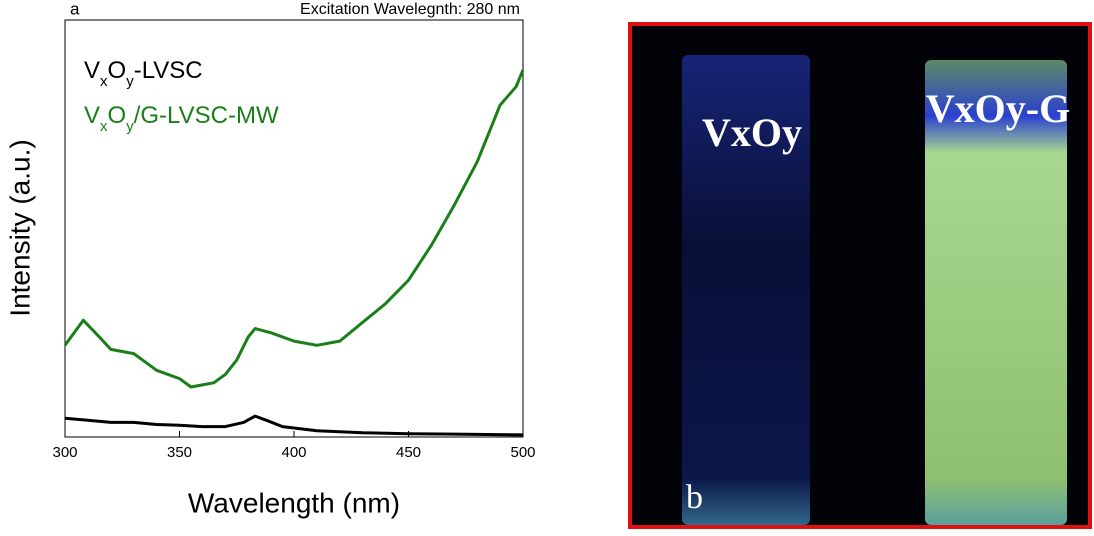  What do you see at coordinates (694, 497) in the screenshot?
I see `panel-label: b` at bounding box center [694, 497].